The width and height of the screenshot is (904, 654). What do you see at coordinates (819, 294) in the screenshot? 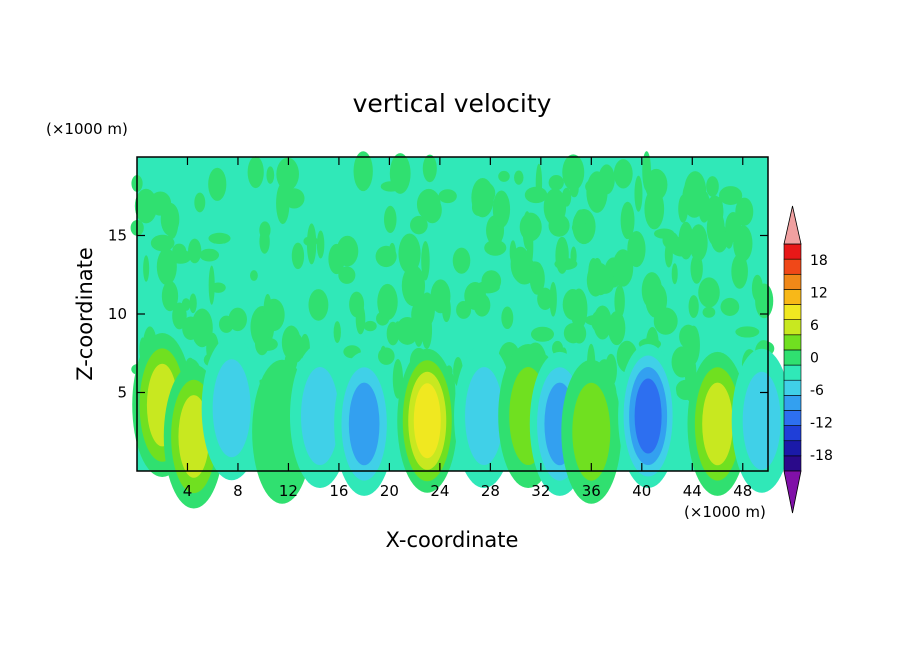
I see `colorbar-tick-label: 12` at bounding box center [819, 294].